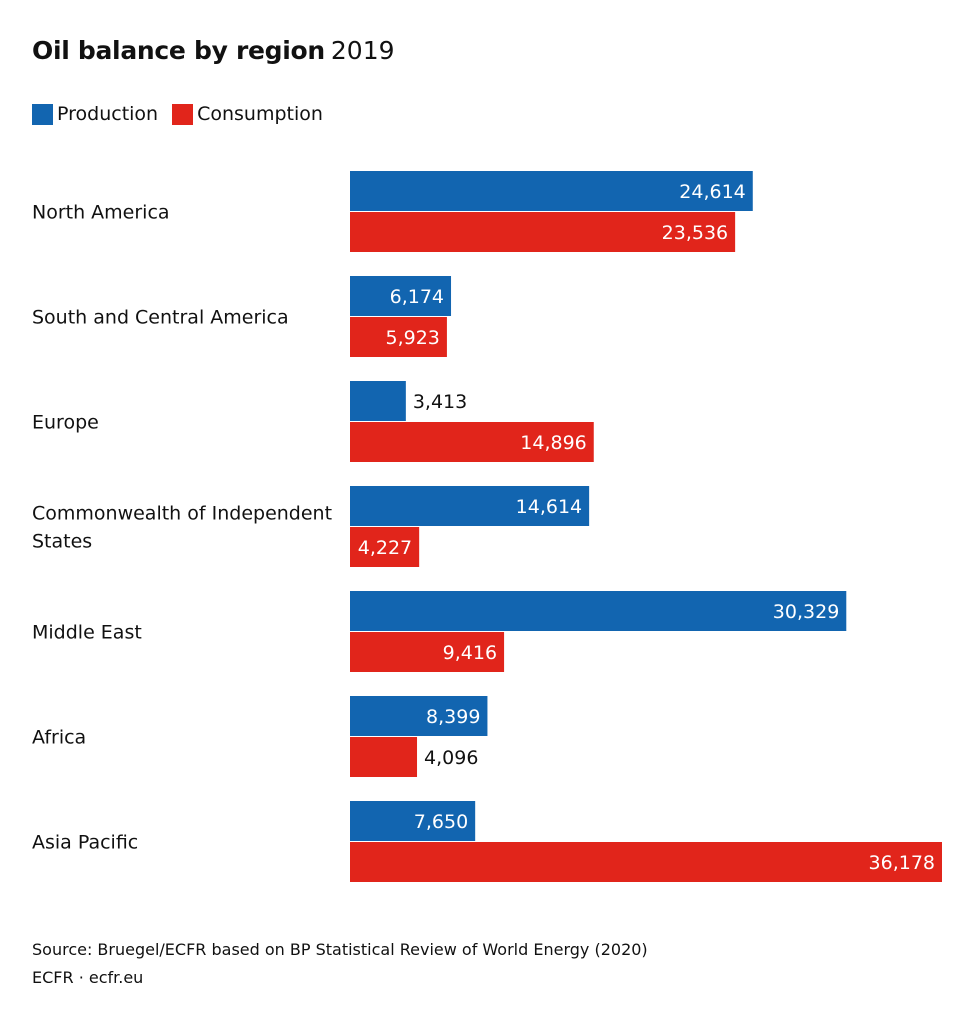  I want to click on data-label-production-europe: 3,413, so click(440, 402).